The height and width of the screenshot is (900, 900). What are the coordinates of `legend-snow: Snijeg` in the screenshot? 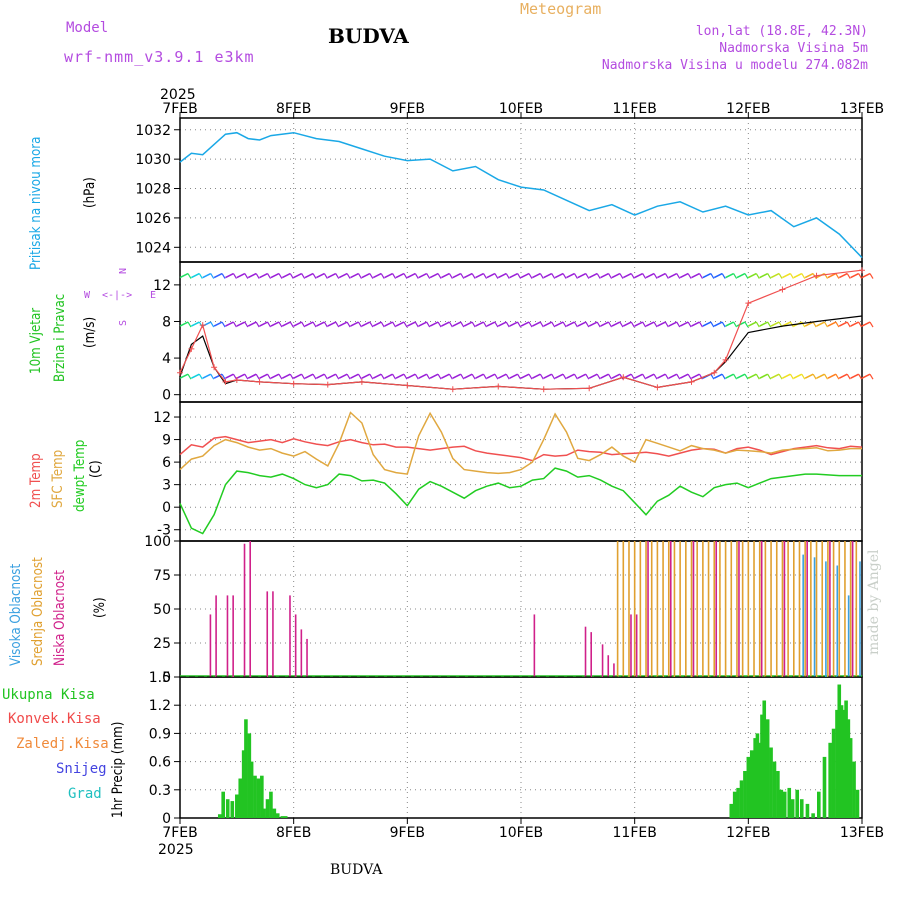 It's located at (81, 769).